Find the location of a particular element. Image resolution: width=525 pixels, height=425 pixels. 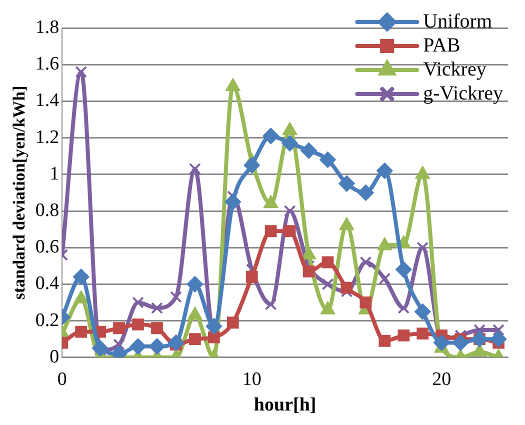

y-axis-title: standard deviation[yen/kWh] is located at coordinates (19, 193).